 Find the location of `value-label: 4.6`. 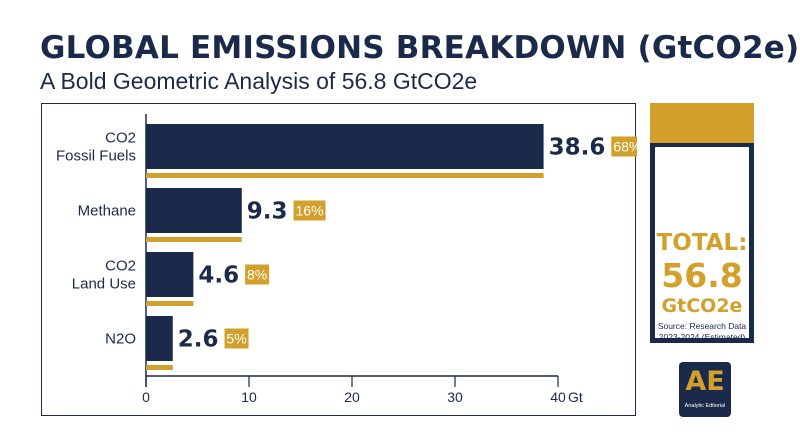

value-label: 4.6 is located at coordinates (218, 276).